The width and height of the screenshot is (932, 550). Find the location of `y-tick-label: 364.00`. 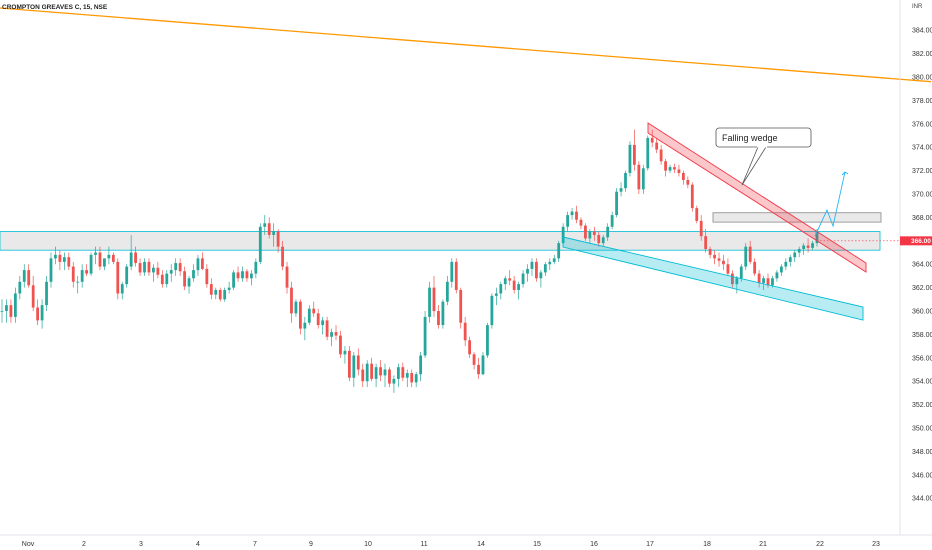

y-tick-label: 364.00 is located at coordinates (922, 265).